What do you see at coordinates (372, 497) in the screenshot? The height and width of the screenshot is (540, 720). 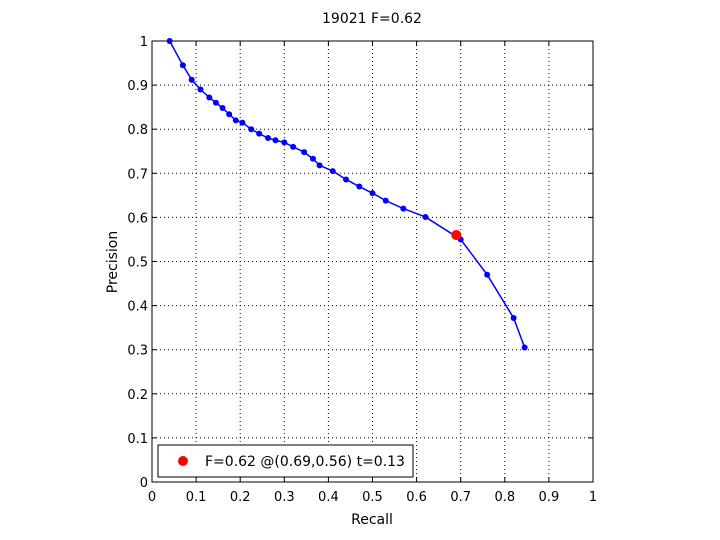 I see `x-tick-label: 0.5` at bounding box center [372, 497].